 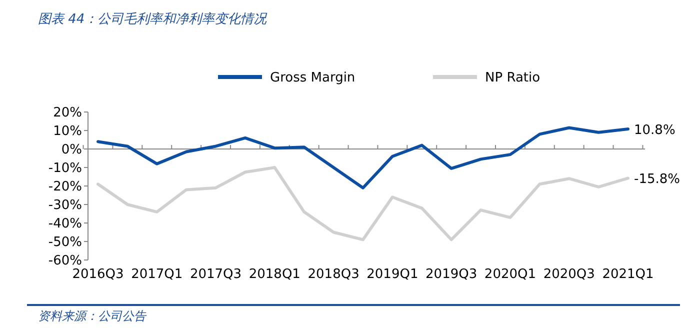 What do you see at coordinates (157, 274) in the screenshot?
I see `x-tick-label: 2017Q1` at bounding box center [157, 274].